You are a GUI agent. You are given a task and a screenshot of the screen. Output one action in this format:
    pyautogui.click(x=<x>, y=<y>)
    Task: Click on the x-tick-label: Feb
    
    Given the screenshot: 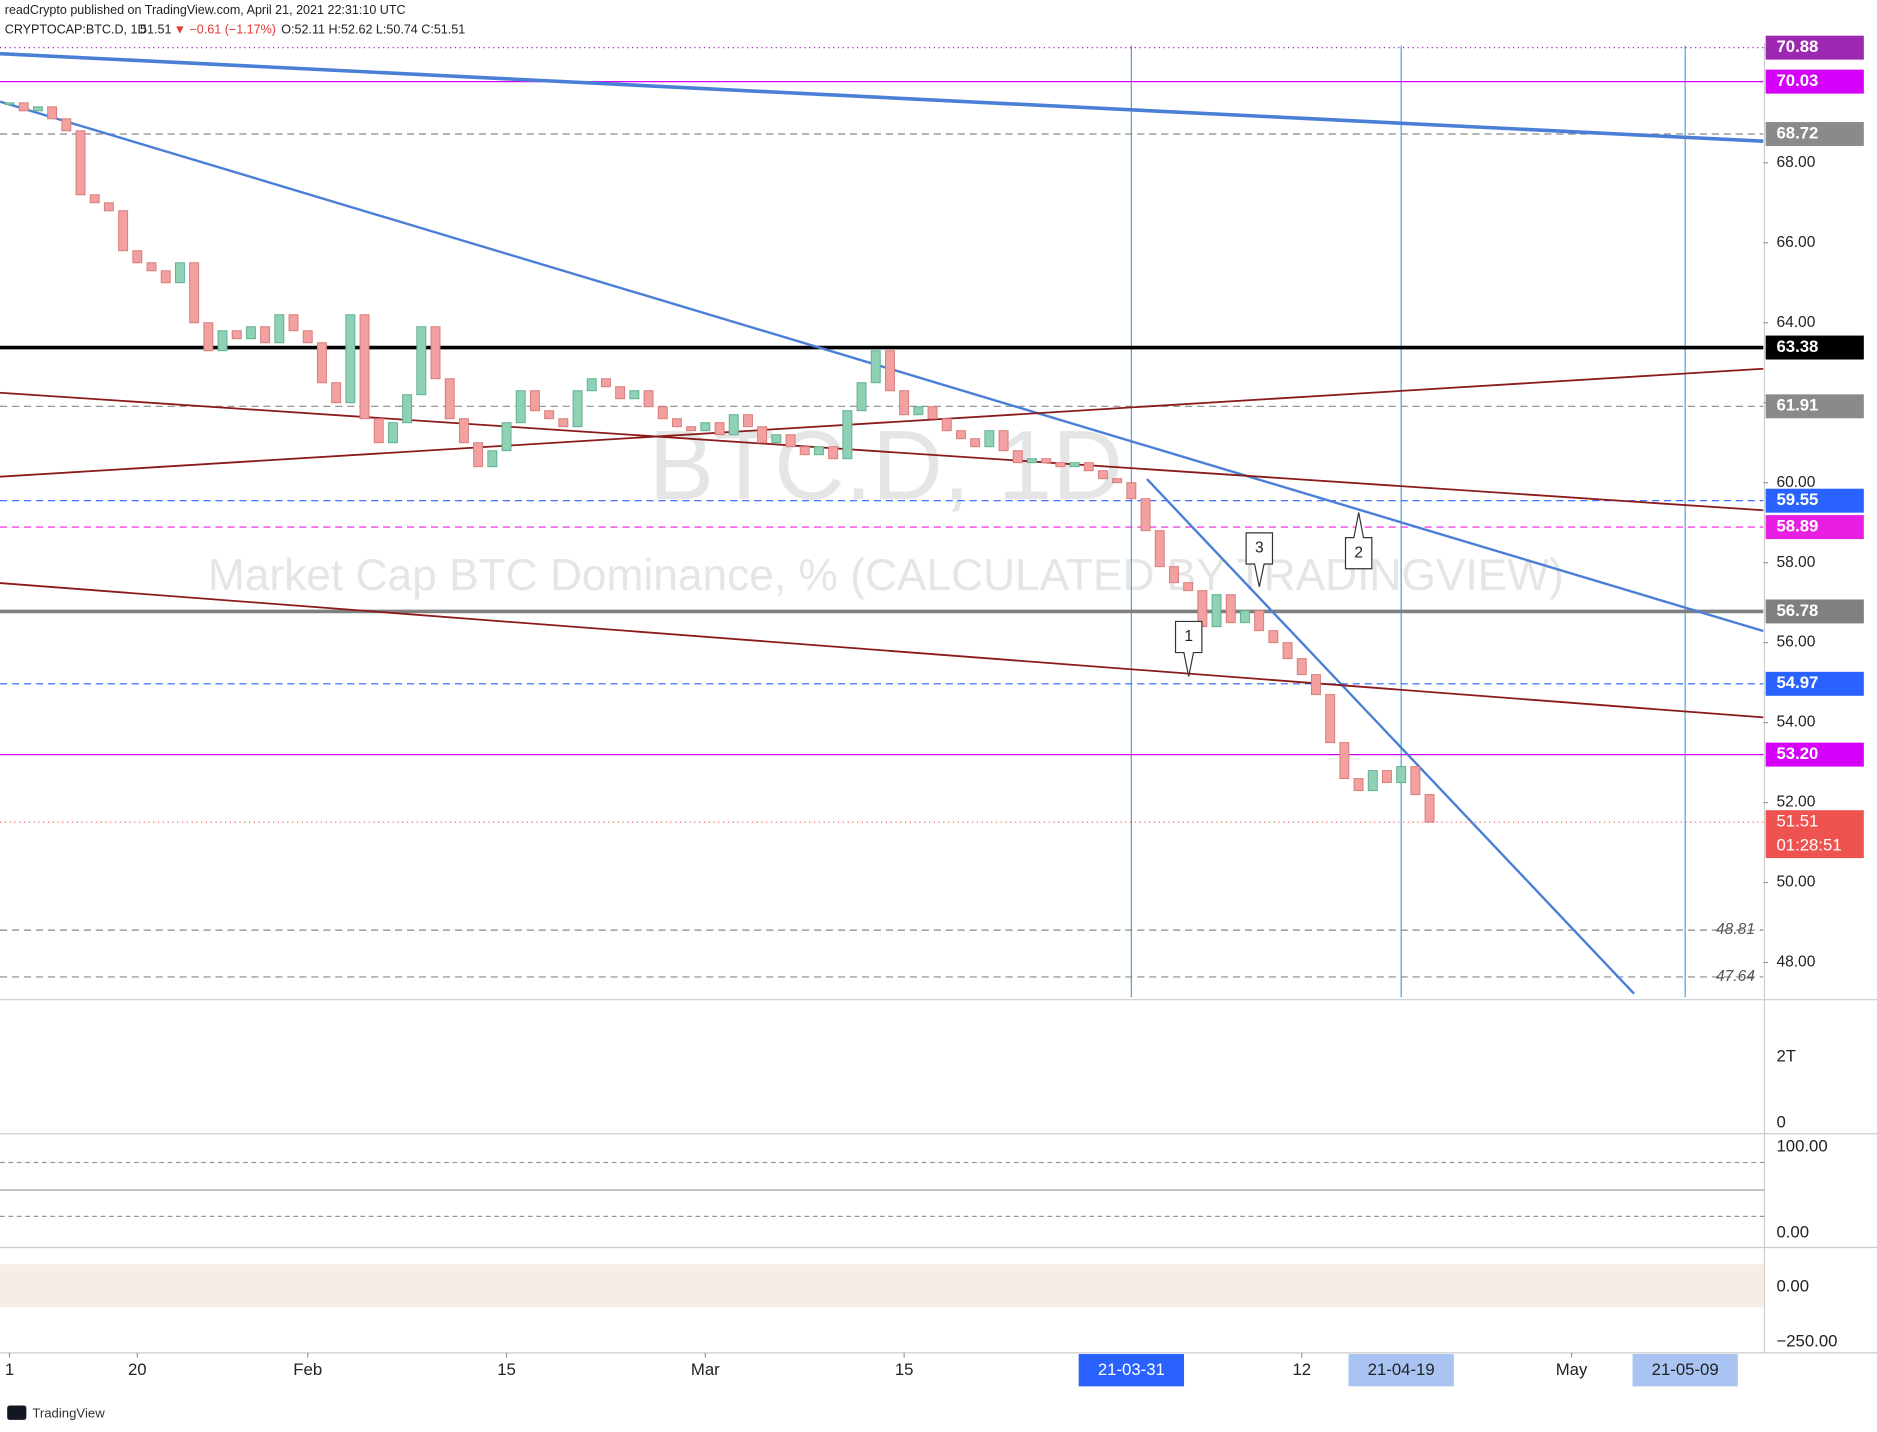 What is the action you would take?
    pyautogui.click(x=307, y=1369)
    